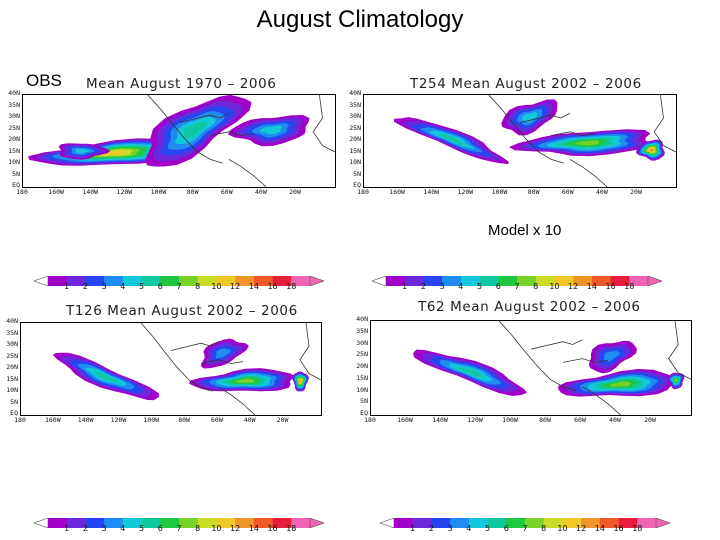 This screenshot has height=540, width=720. Describe the element at coordinates (181, 84) in the screenshot. I see `panel-title: Mean August 1970 – 2006` at that location.